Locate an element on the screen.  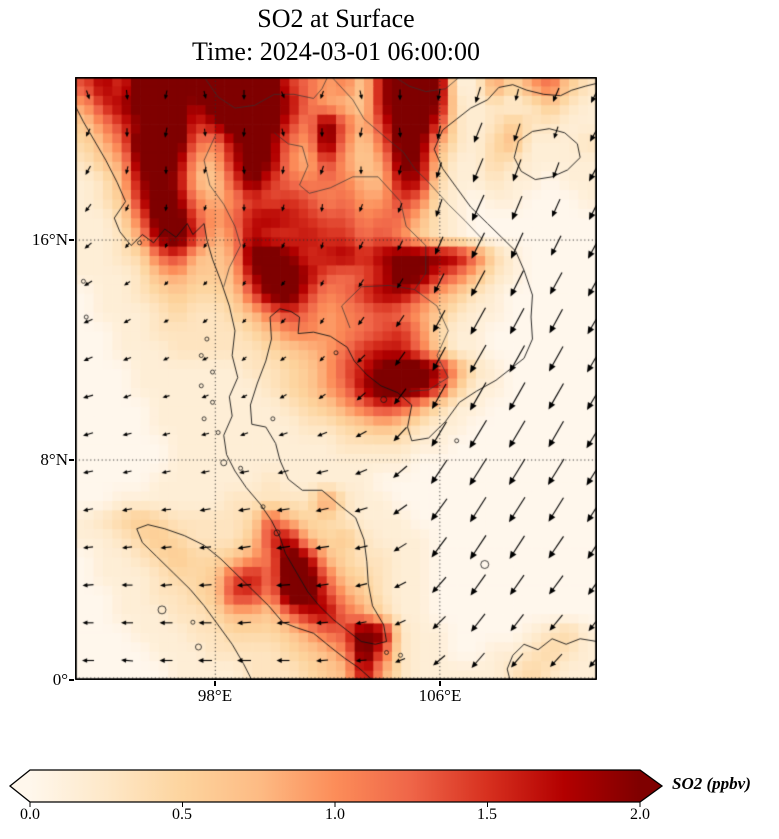
y-tick-mark-8n is located at coordinates (71, 460).